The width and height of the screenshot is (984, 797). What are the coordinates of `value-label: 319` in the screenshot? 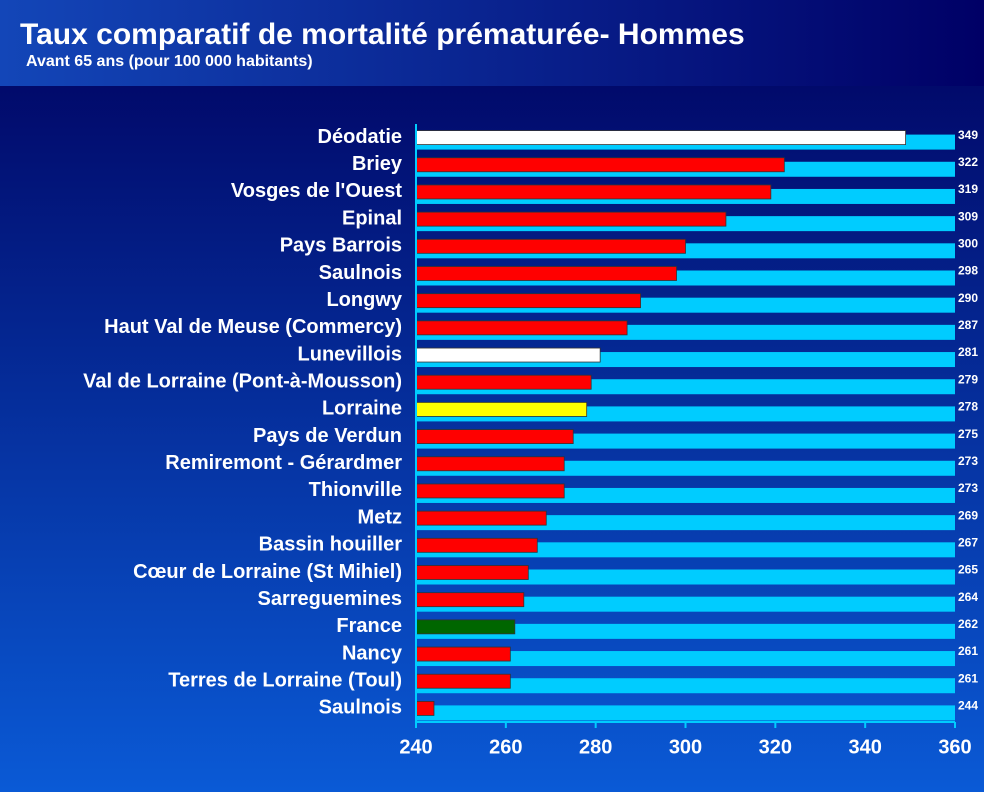 It's located at (968, 189).